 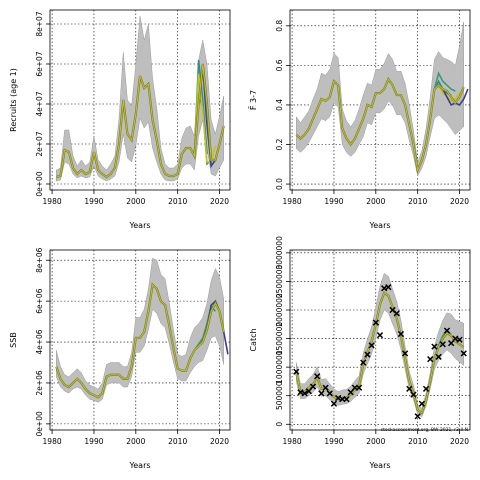 What do you see at coordinates (39, 23) in the screenshot?
I see `y-tick-label: 8e+07` at bounding box center [39, 23].